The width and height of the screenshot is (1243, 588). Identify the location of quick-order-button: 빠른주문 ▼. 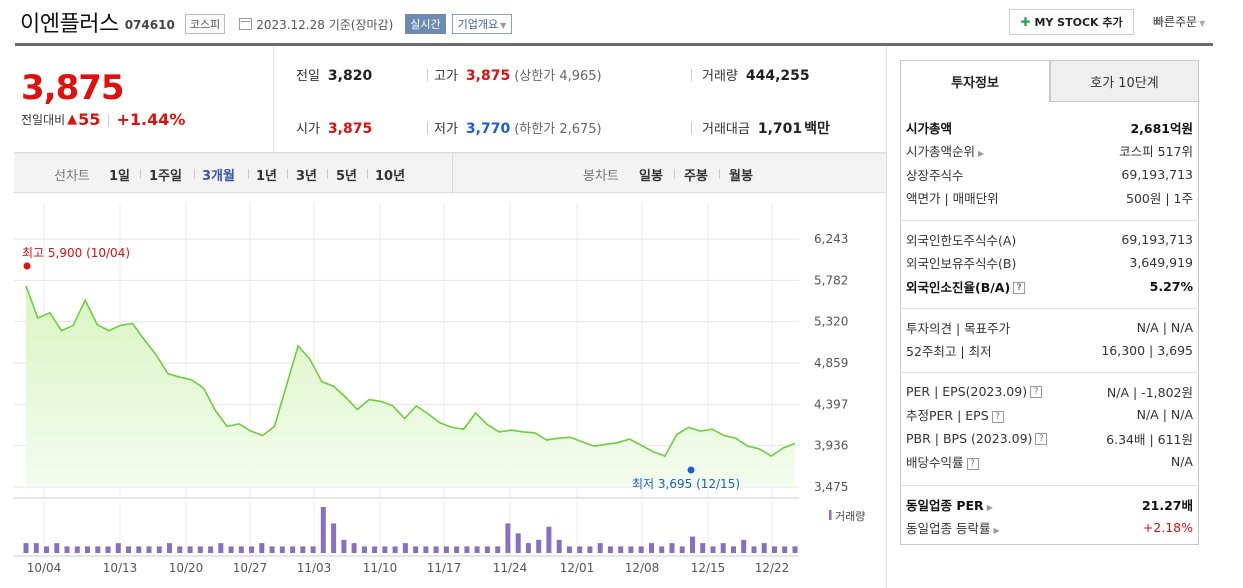
(1179, 21).